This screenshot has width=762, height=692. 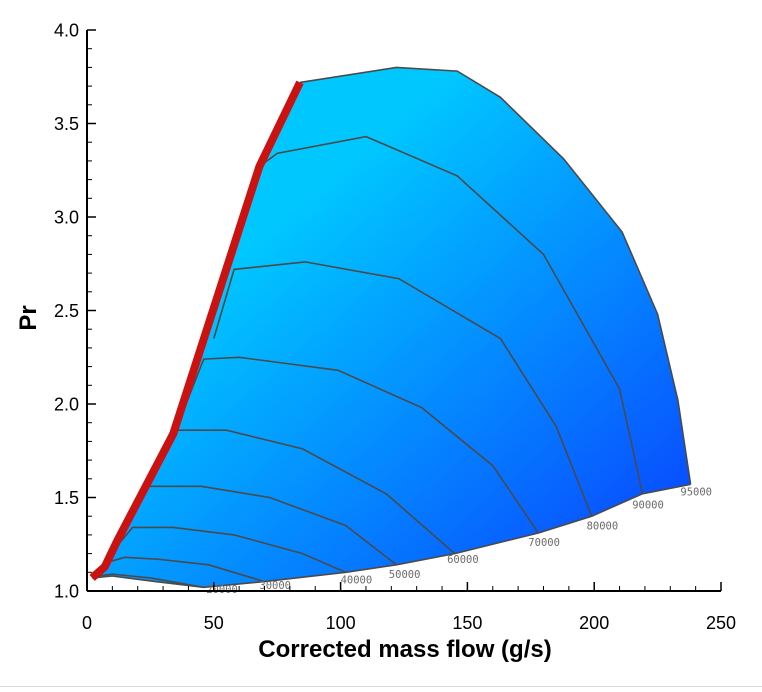 I want to click on speed-label-50000: 50000, so click(x=405, y=575).